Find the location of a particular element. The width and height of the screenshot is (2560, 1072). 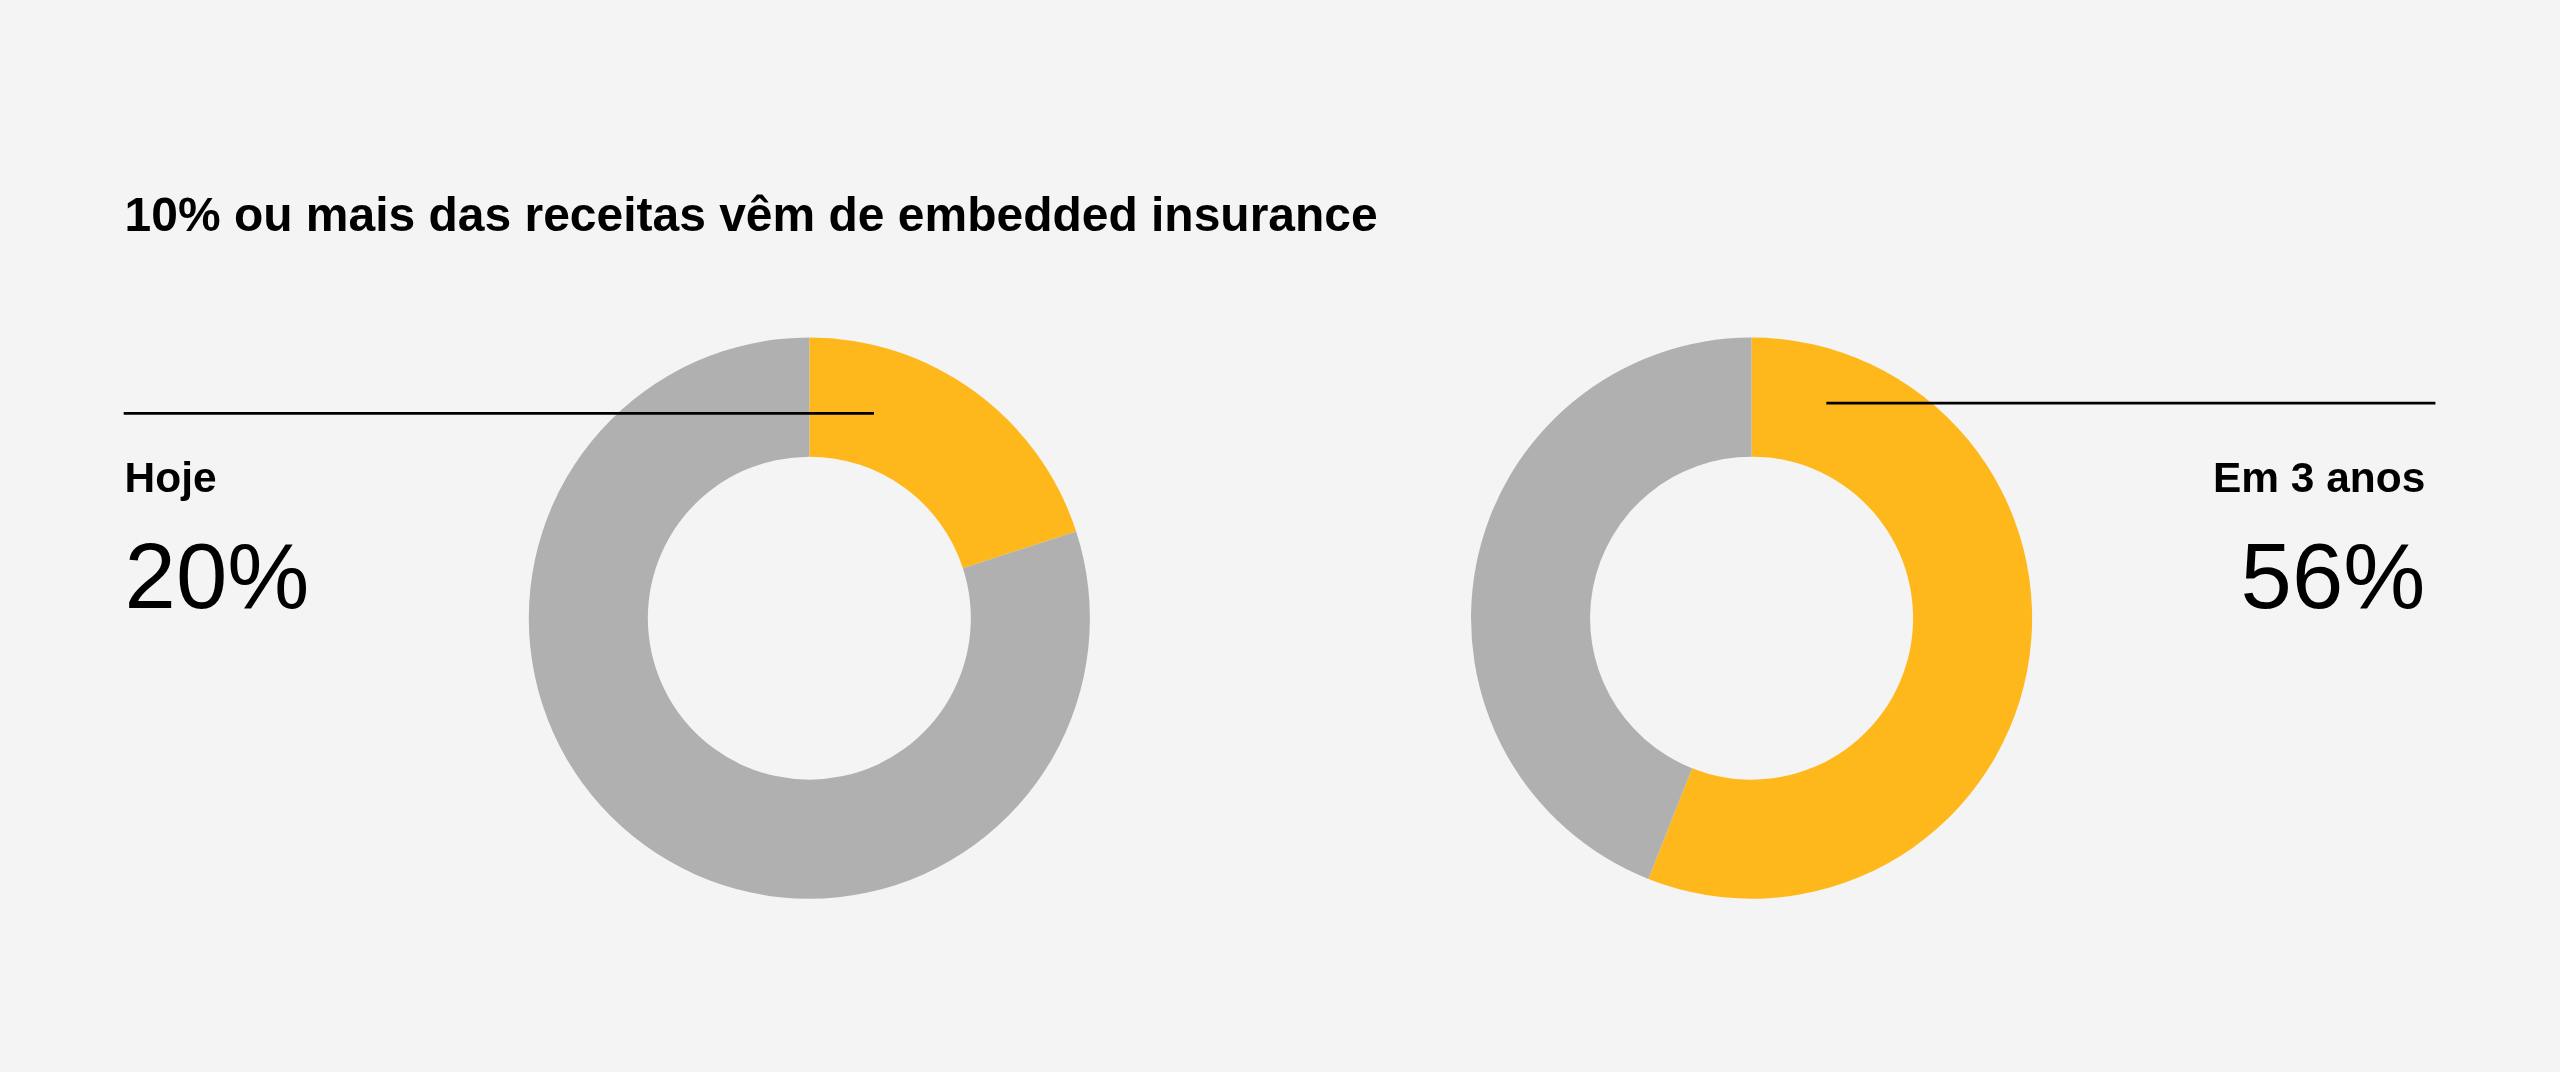

data-label: 56% is located at coordinates (2333, 575).